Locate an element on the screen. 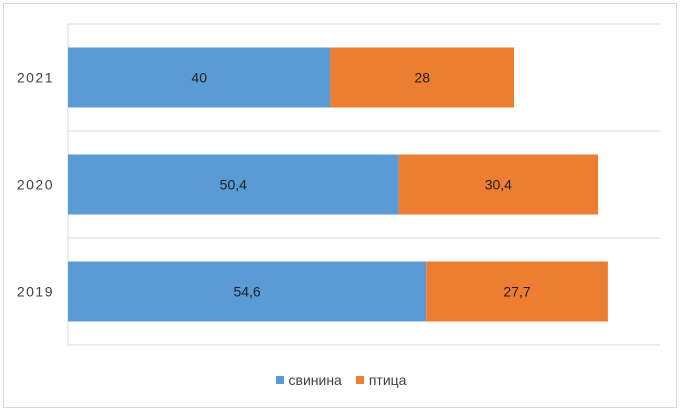  data-label: 54,6 is located at coordinates (246, 292).